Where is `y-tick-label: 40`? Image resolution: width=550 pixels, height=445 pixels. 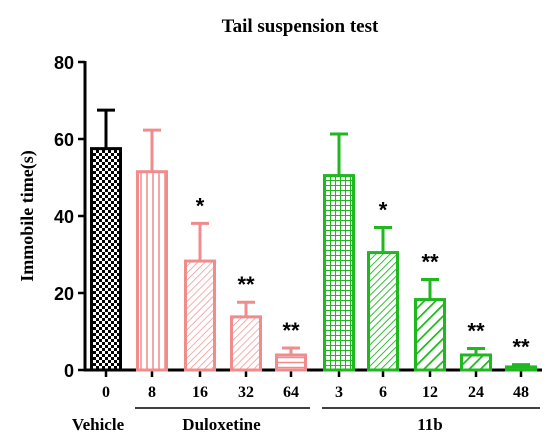
y-tick-label: 40 is located at coordinates (64, 217).